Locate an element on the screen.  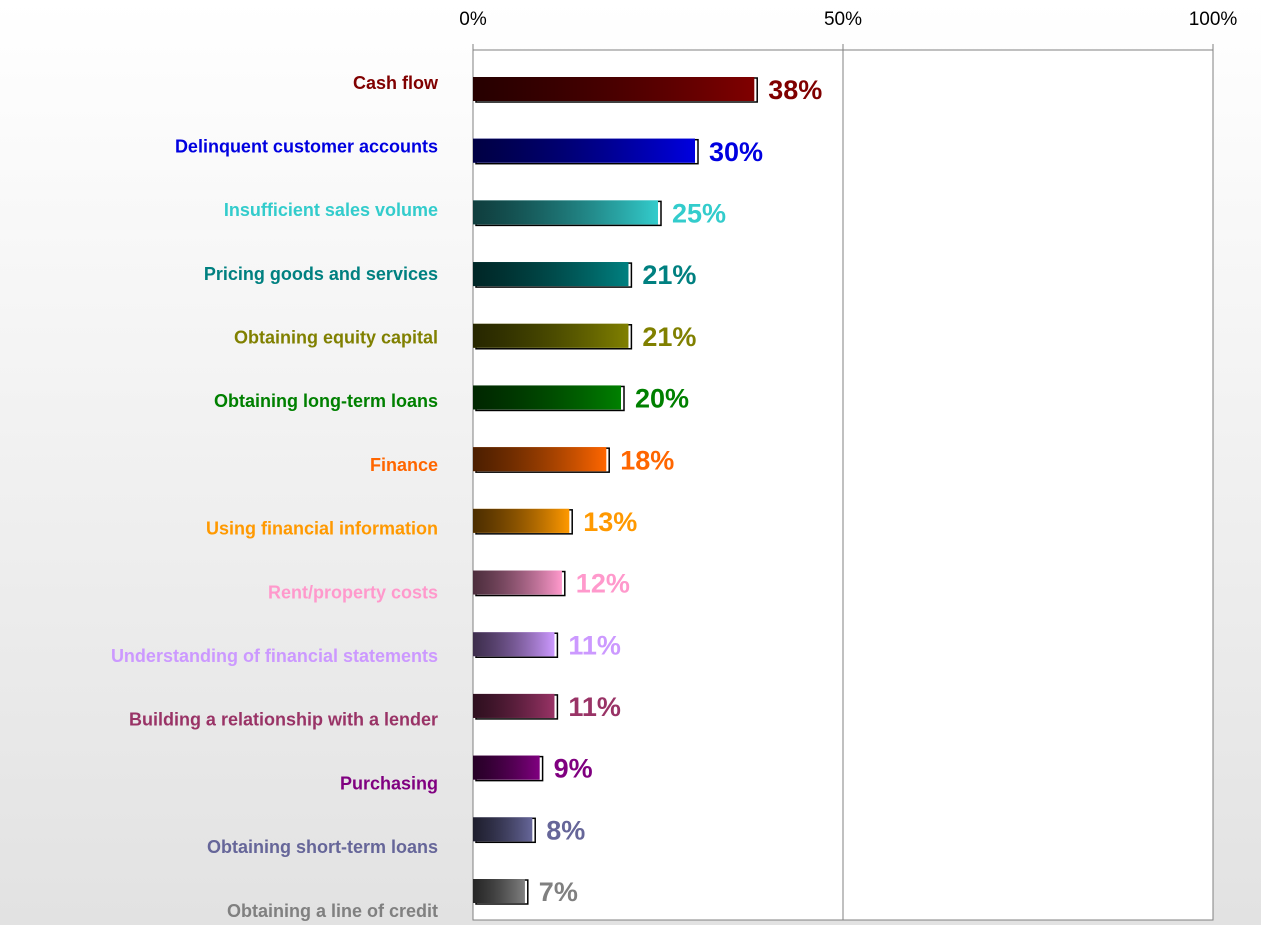
x-tick-label: 0% is located at coordinates (473, 19).